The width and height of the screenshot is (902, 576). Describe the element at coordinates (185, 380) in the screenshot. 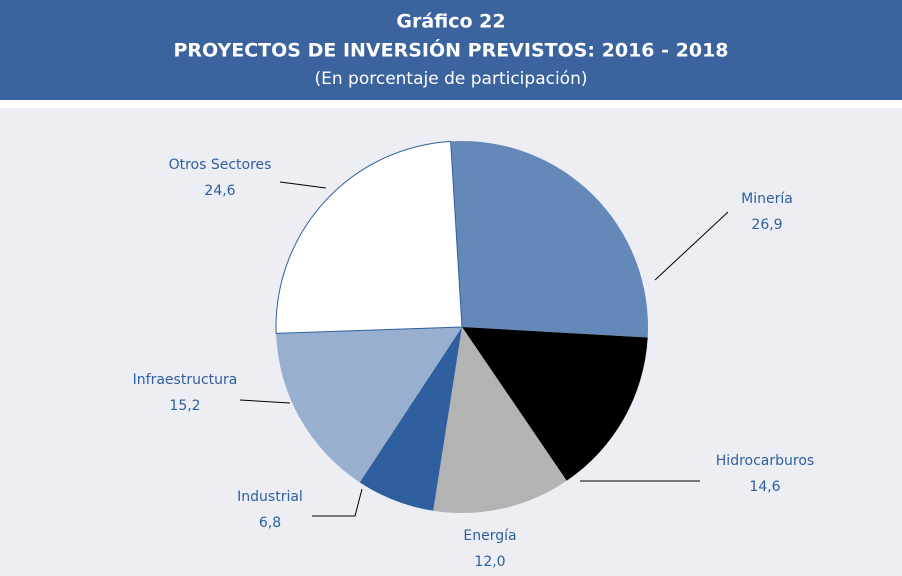

I see `category-label: Infraestructura` at that location.